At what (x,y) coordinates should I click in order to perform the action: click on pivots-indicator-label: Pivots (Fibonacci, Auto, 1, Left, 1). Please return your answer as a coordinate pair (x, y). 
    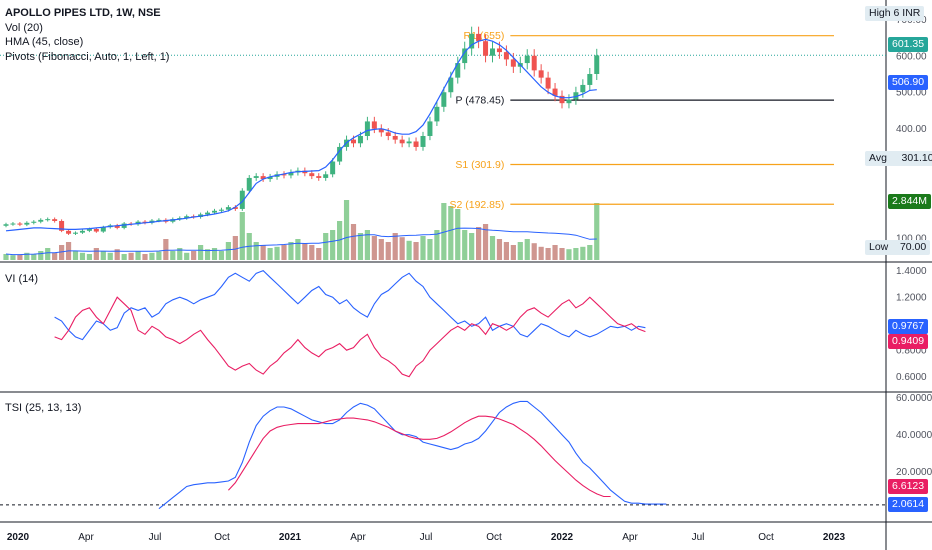
    Looking at the image, I should click on (87, 56).